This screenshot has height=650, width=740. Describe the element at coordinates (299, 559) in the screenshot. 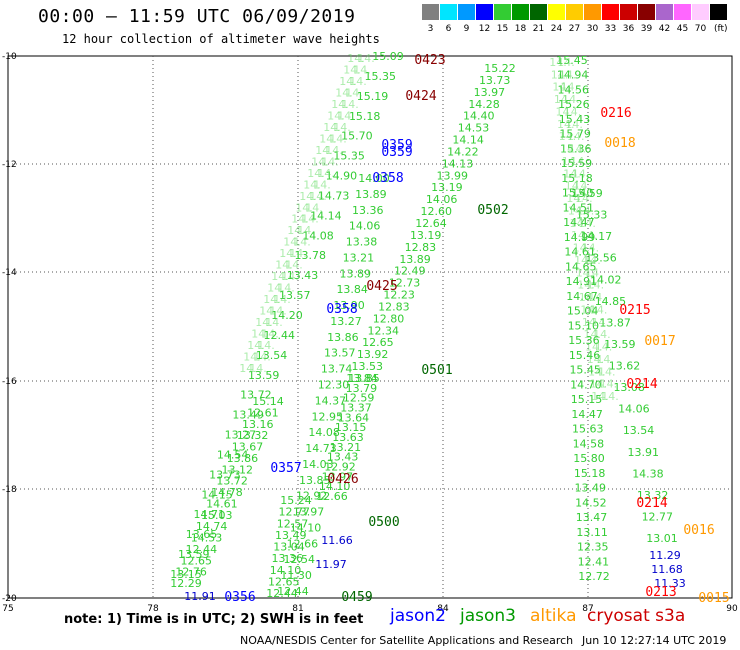

I see `wave-height-value: 12.54` at that location.